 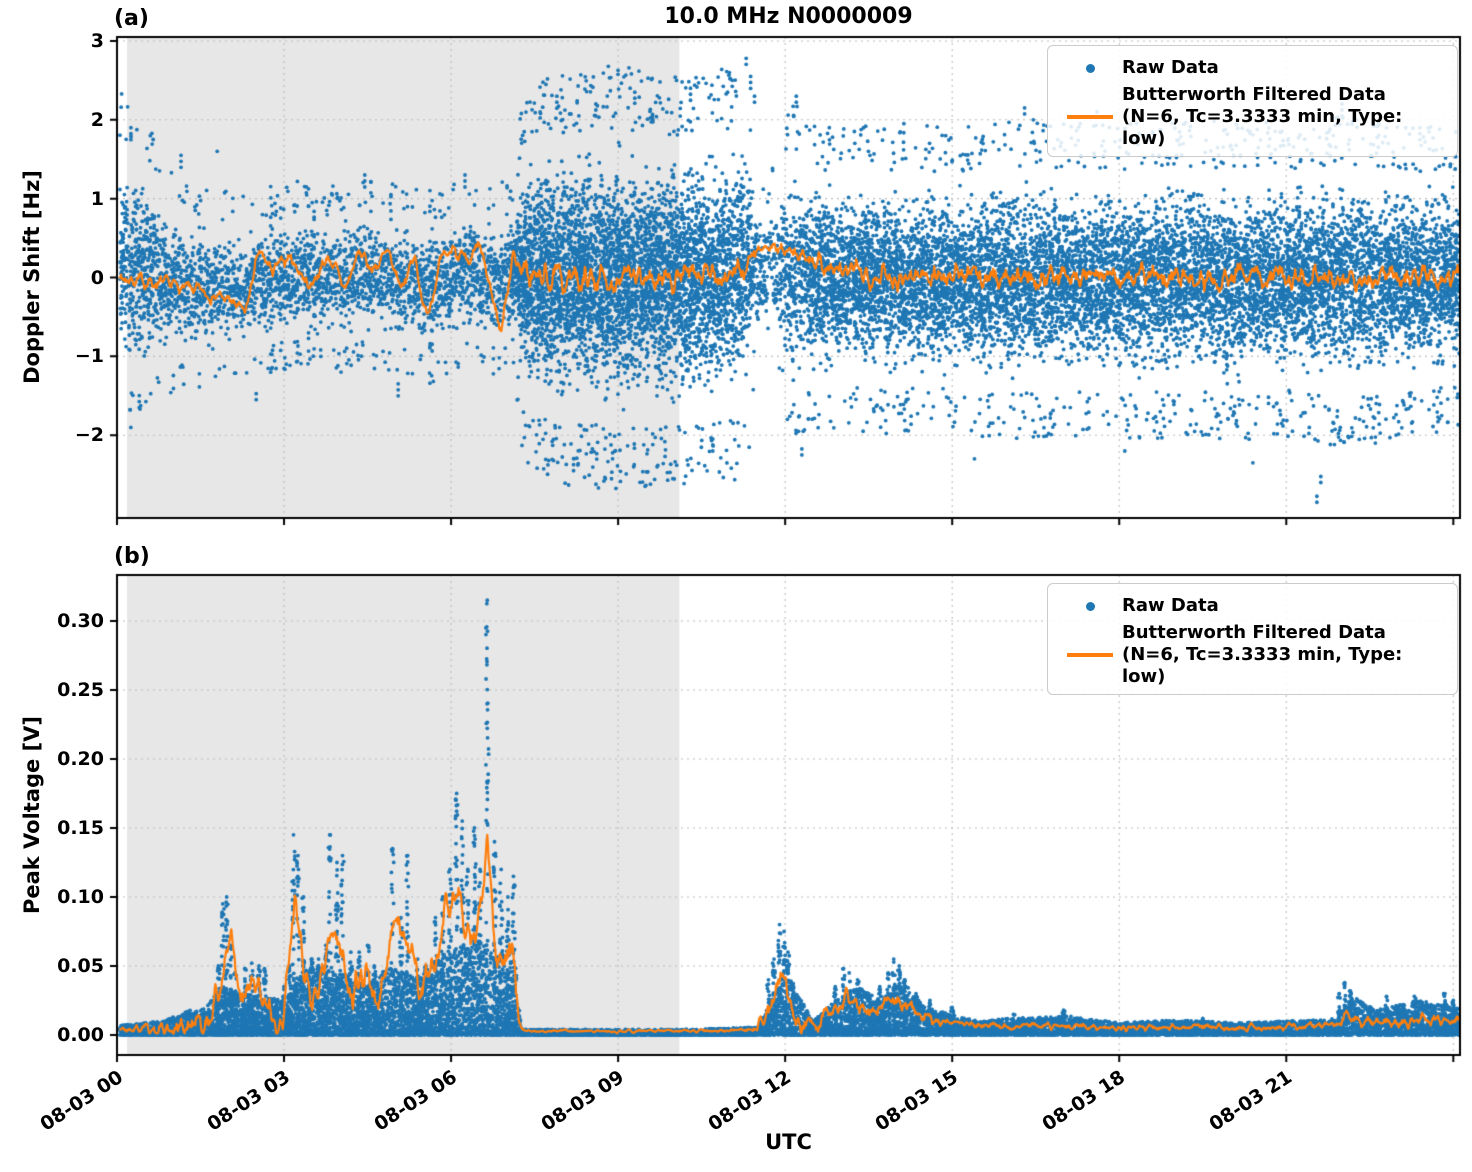 What do you see at coordinates (32, 815) in the screenshot?
I see `y-axis-label-voltage: Peak Voltage [V]` at bounding box center [32, 815].